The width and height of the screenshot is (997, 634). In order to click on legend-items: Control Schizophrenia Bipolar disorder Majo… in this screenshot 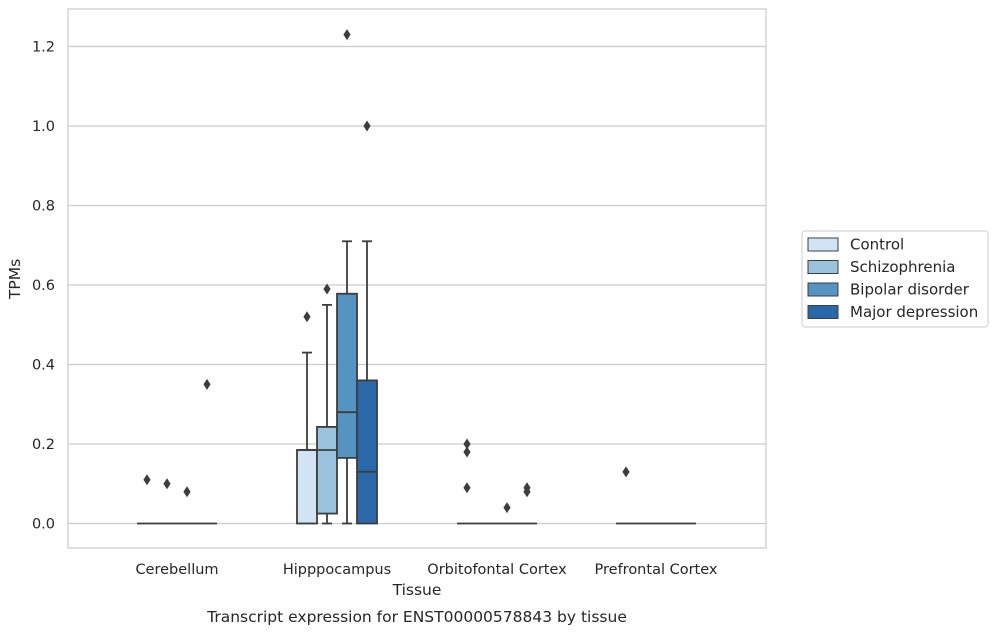, I will do `click(892, 278)`.